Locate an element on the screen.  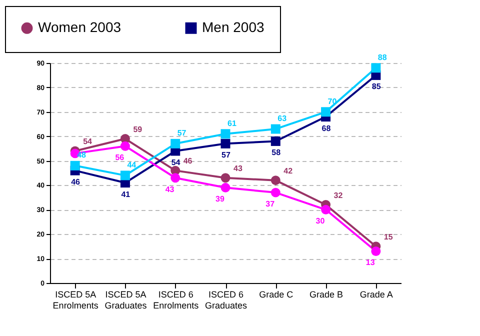
legend-label: Men 2003 is located at coordinates (233, 27).